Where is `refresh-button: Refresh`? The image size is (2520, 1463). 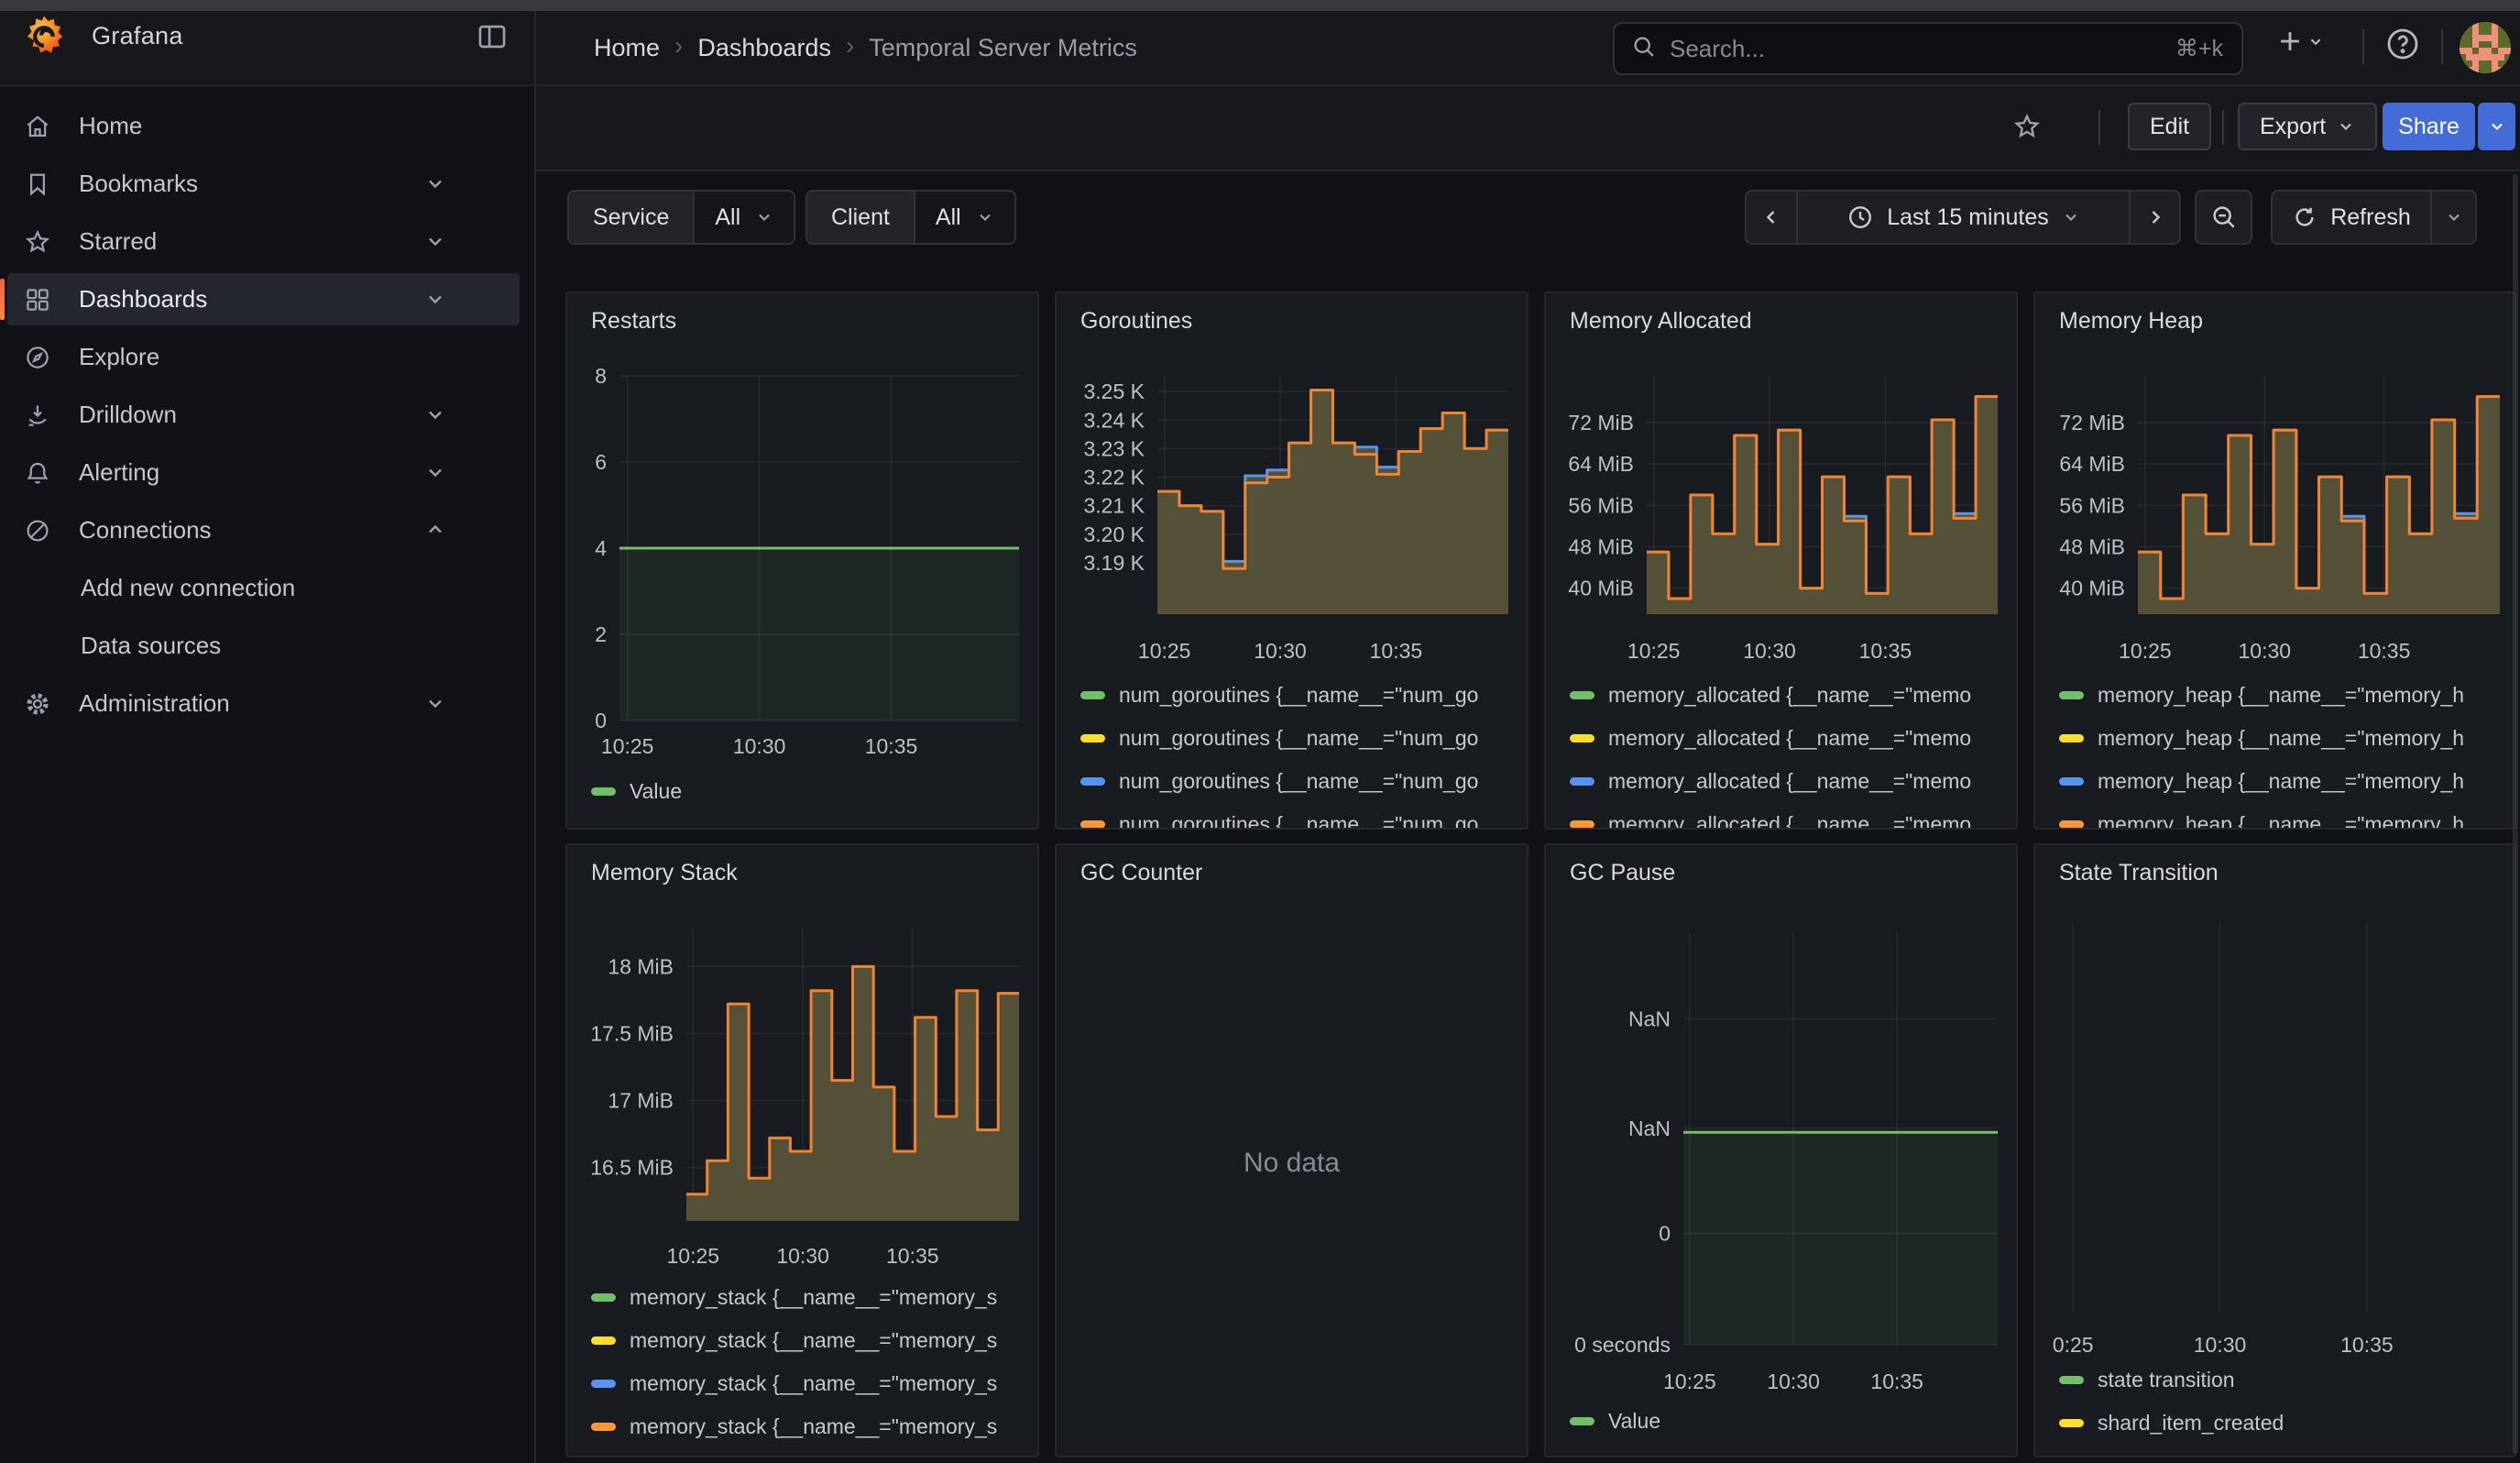
refresh-button: Refresh is located at coordinates (2351, 217).